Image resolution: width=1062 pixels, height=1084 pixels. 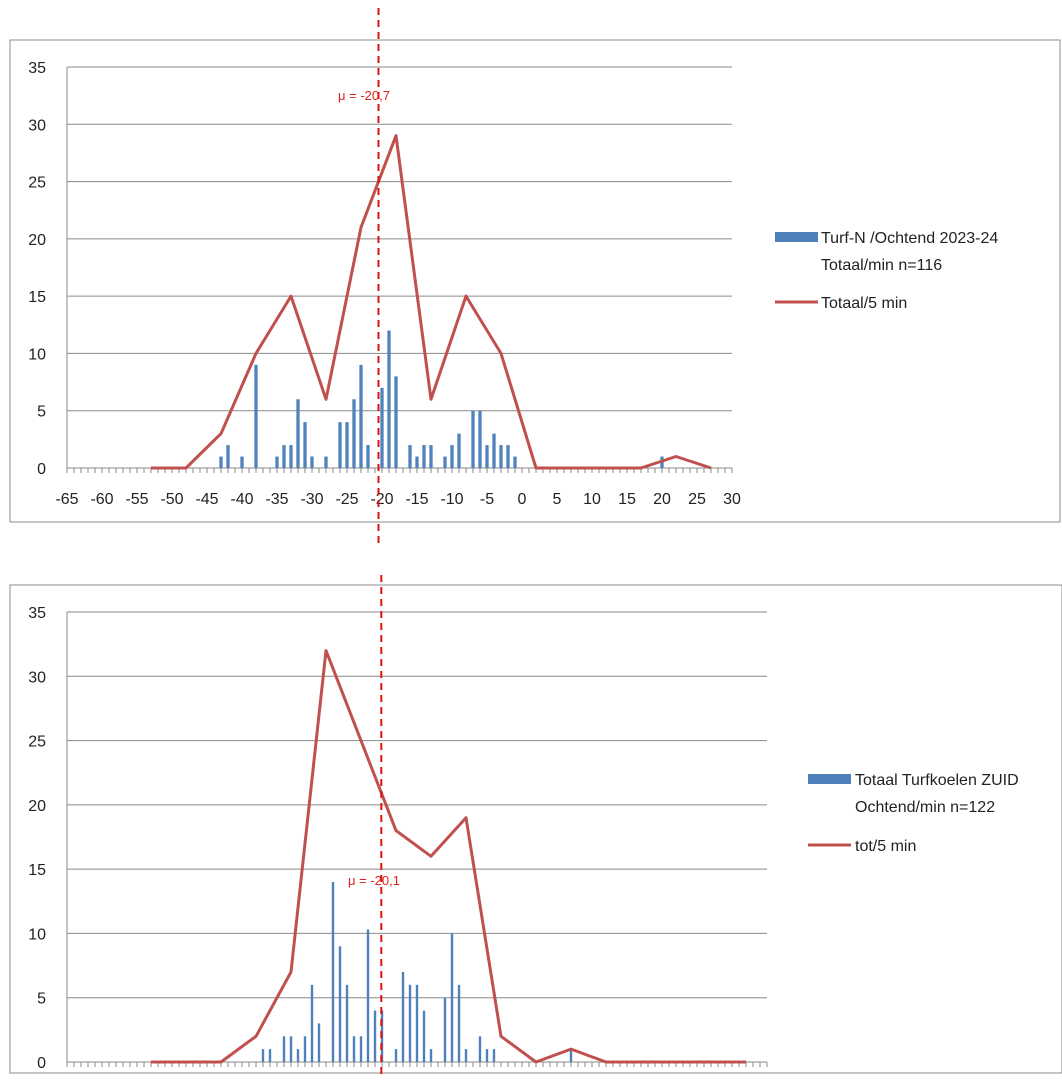 What do you see at coordinates (925, 807) in the screenshot?
I see `legend-bar-label-line2: Ochtend/min n=122` at bounding box center [925, 807].